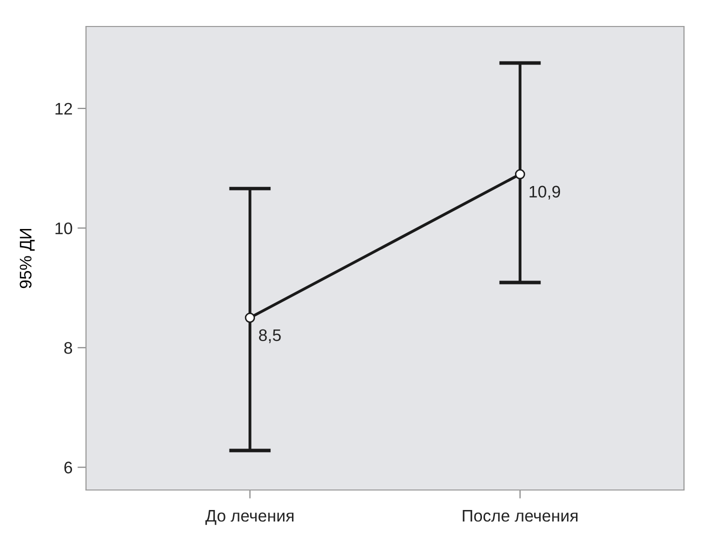 The image size is (704, 542). Describe the element at coordinates (270, 336) in the screenshot. I see `data-label: 8,5` at that location.